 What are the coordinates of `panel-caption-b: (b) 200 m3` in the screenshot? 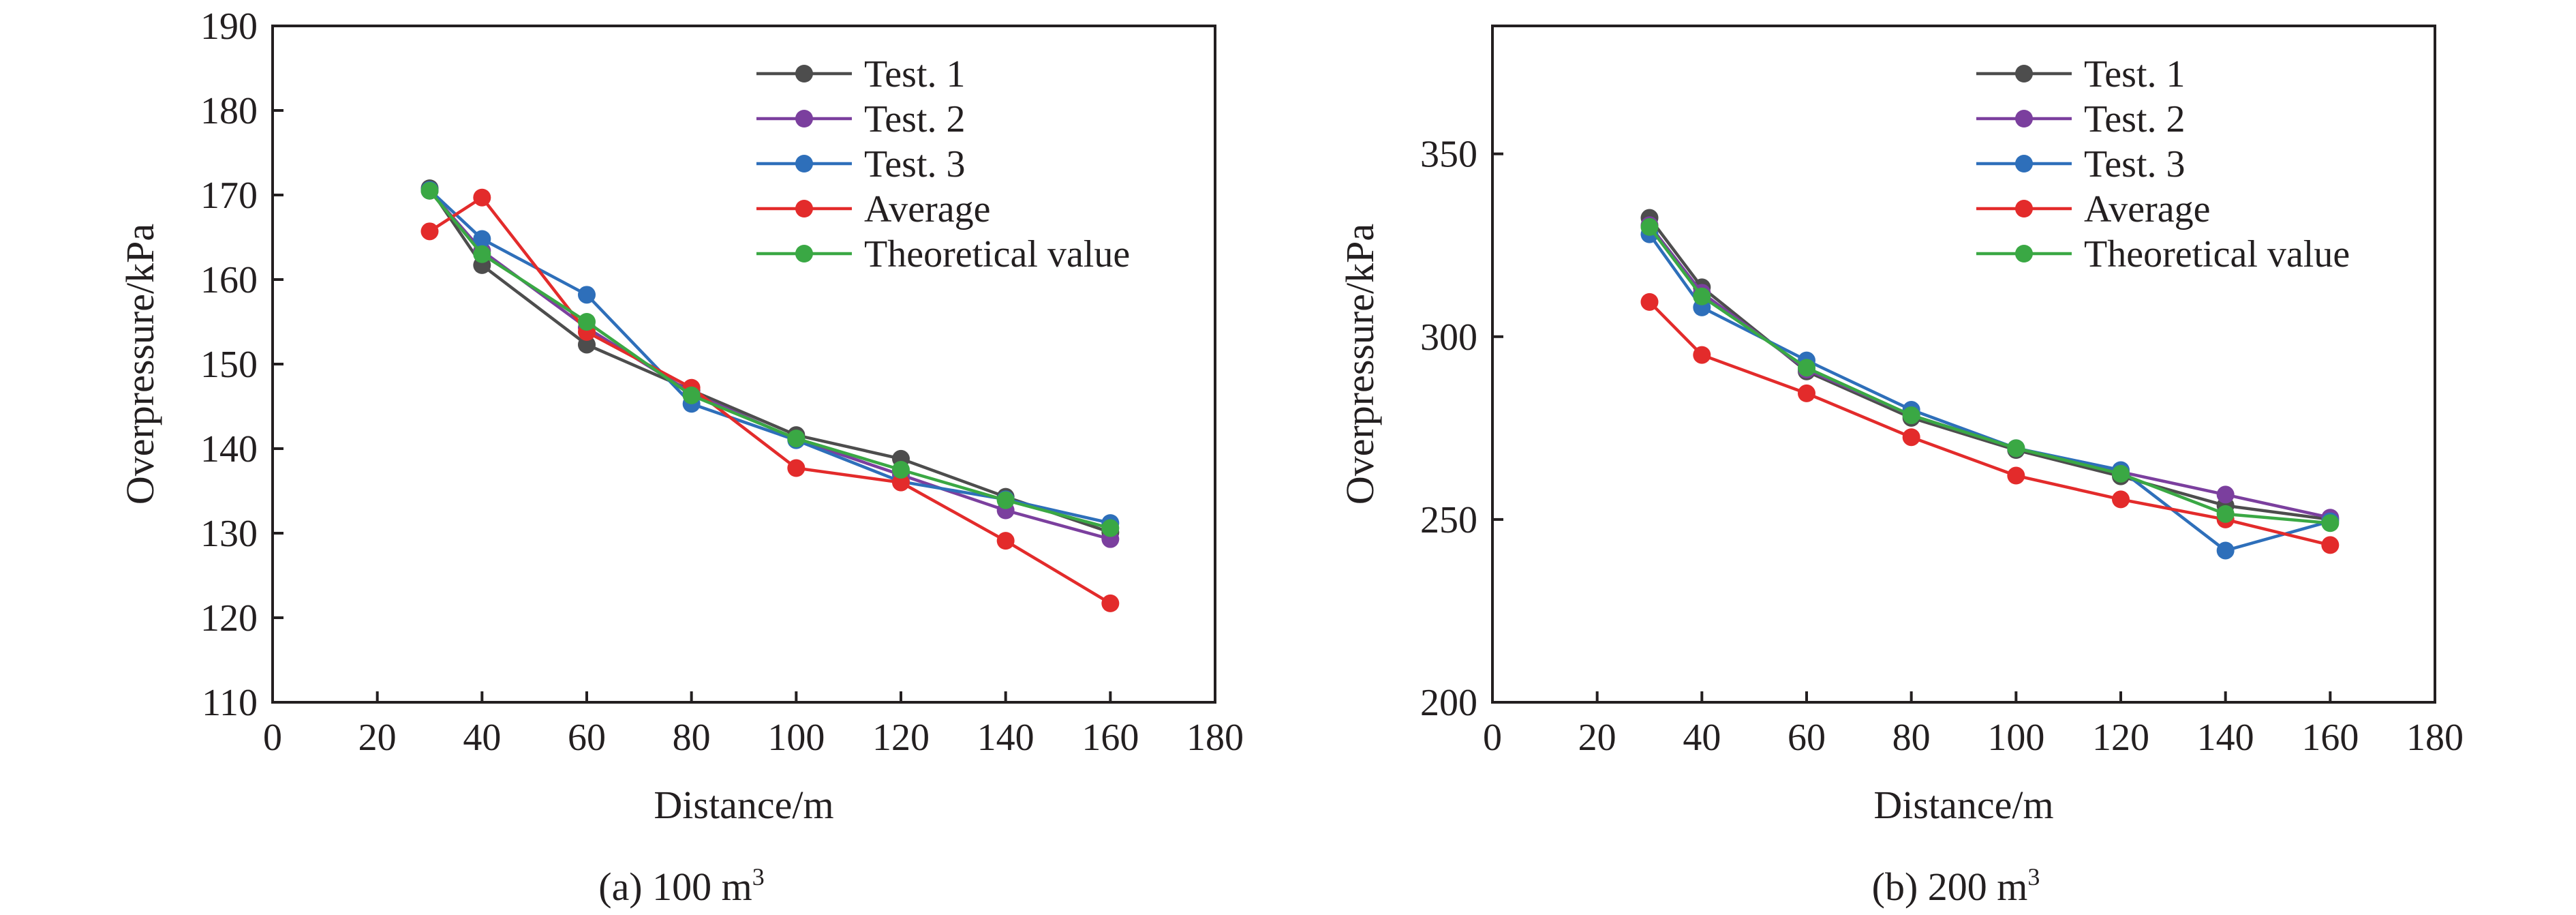 It's located at (1956, 886).